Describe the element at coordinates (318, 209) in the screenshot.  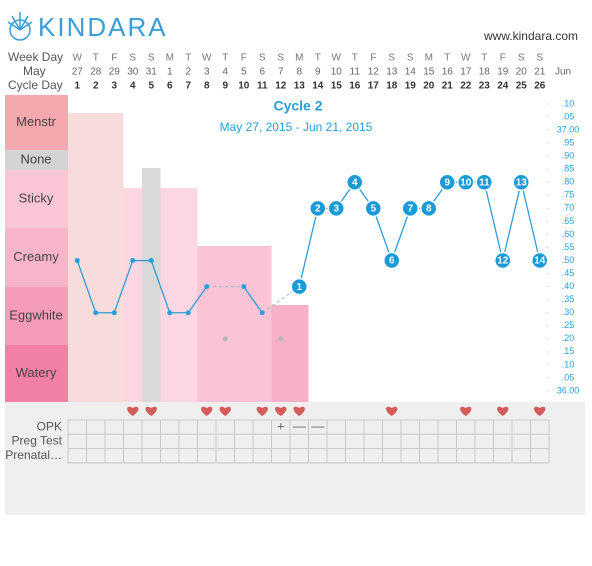
I see `point-label: 2` at that location.